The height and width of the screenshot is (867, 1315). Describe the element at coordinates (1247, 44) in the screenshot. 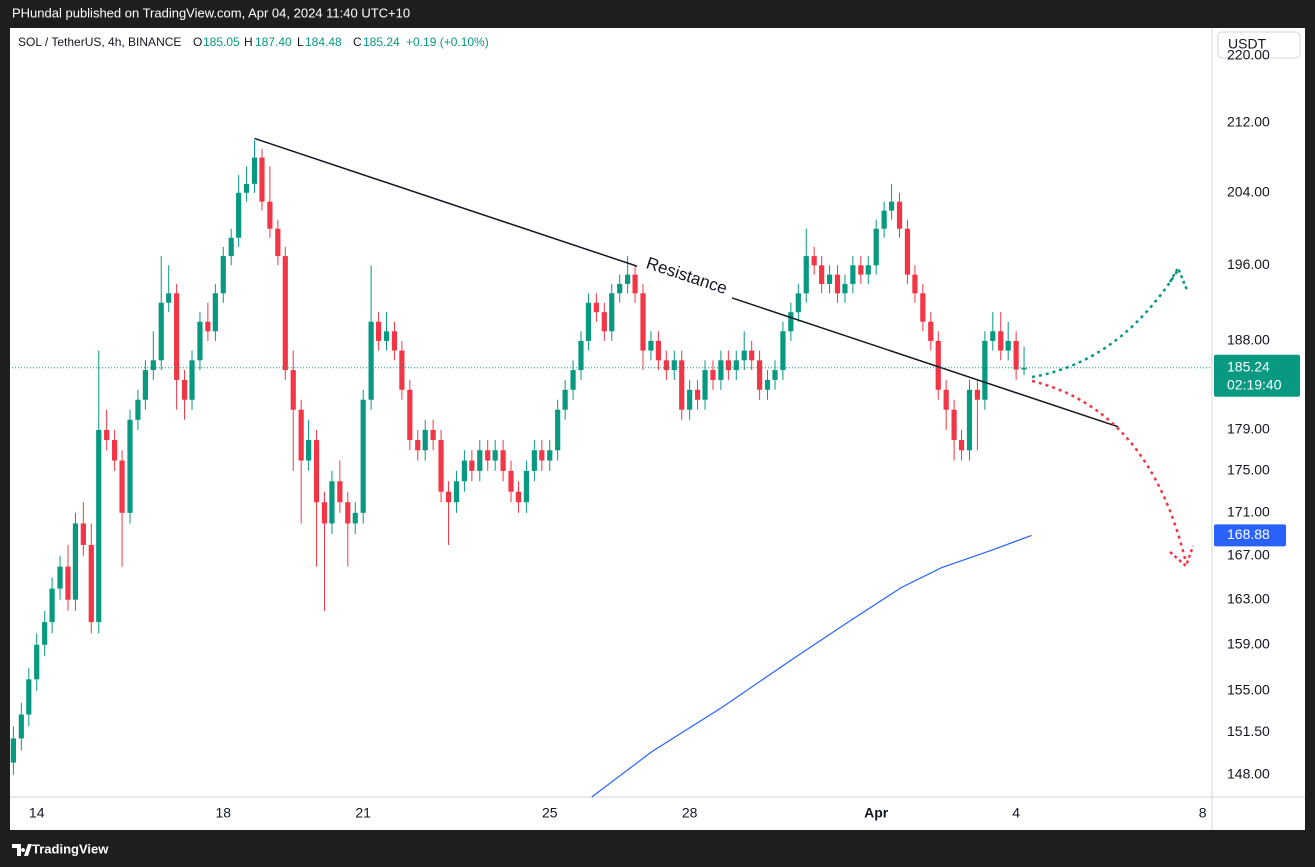

I see `currency: USDT` at that location.